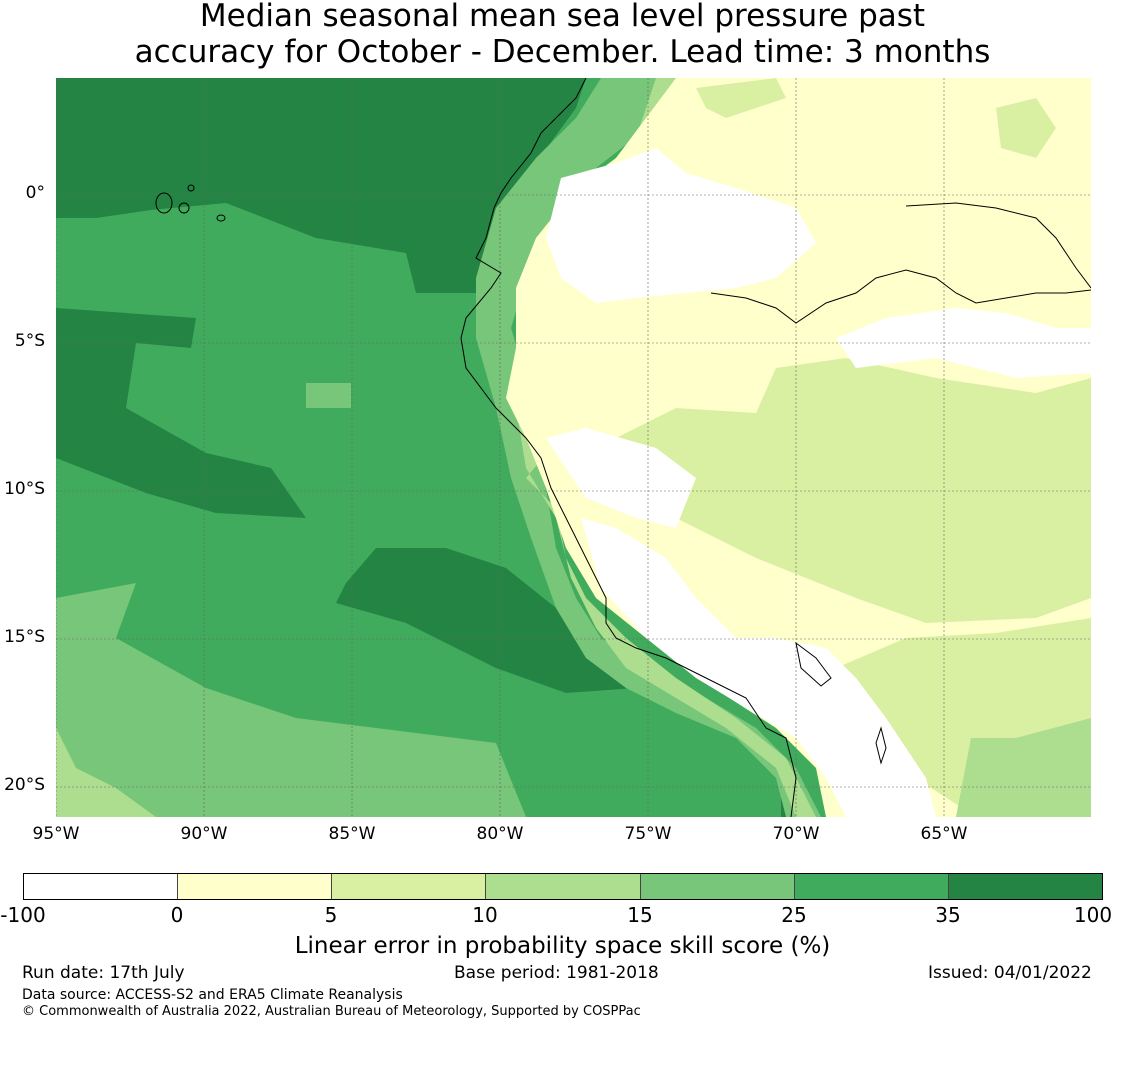  Describe the element at coordinates (291, 700) in the screenshot. I see `field-light-sw` at that location.